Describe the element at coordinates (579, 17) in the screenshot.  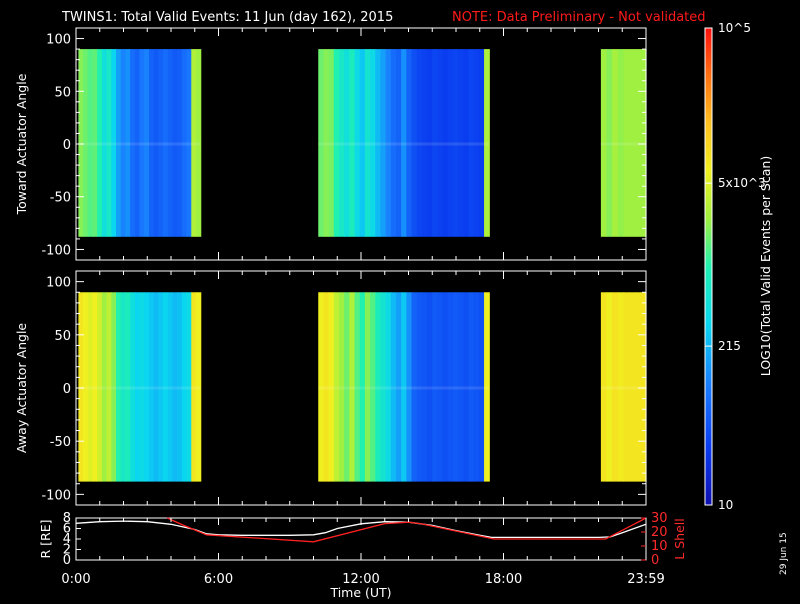
I see `preliminary-note: NOTE: Data Preliminary - Not validated` at that location.